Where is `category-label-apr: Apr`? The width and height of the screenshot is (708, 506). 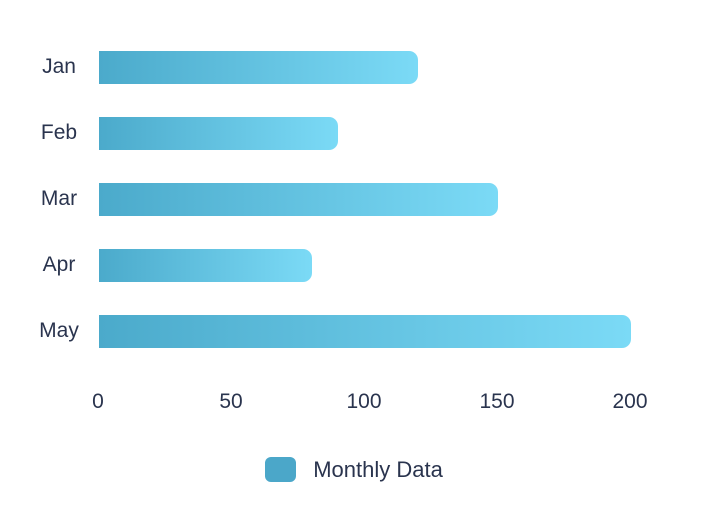
category-label-apr: Apr is located at coordinates (59, 264).